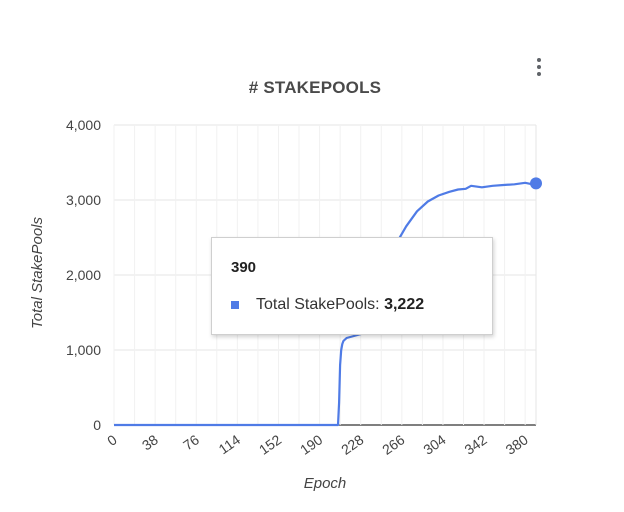 The width and height of the screenshot is (624, 512). What do you see at coordinates (191, 442) in the screenshot?
I see `x-tick-label: 76` at bounding box center [191, 442].